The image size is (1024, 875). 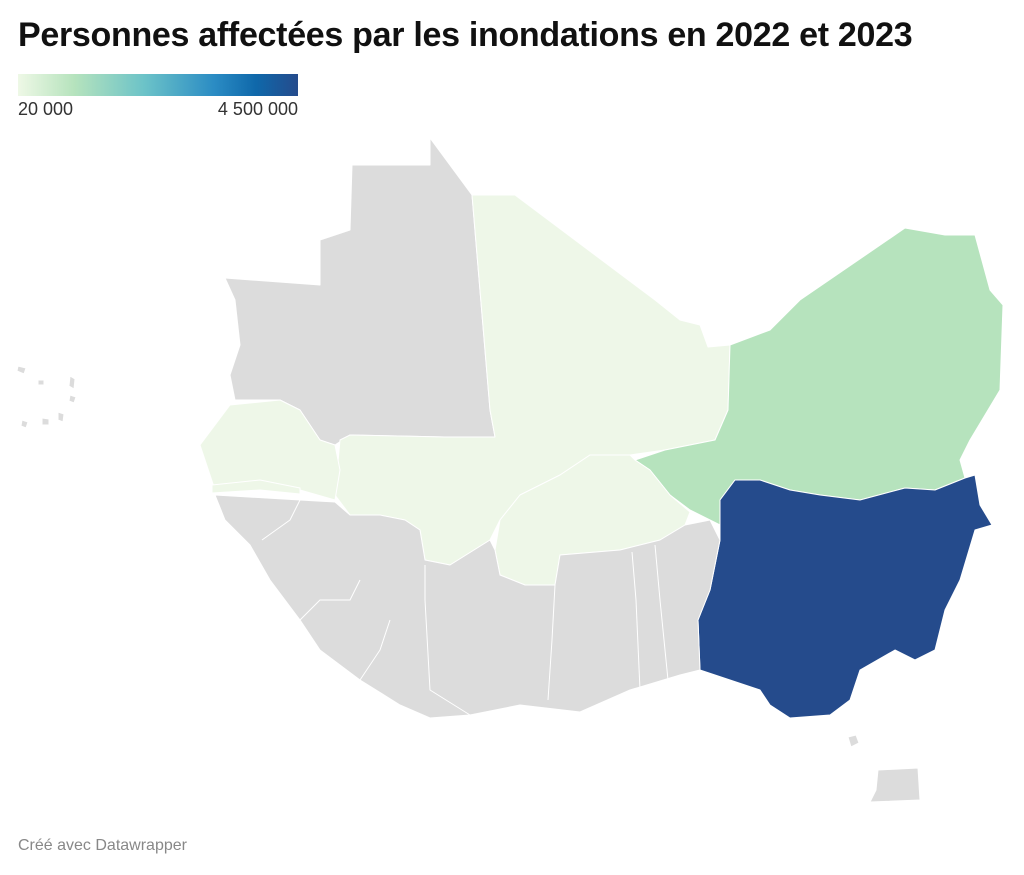 I want to click on border-line, so click(x=465, y=607).